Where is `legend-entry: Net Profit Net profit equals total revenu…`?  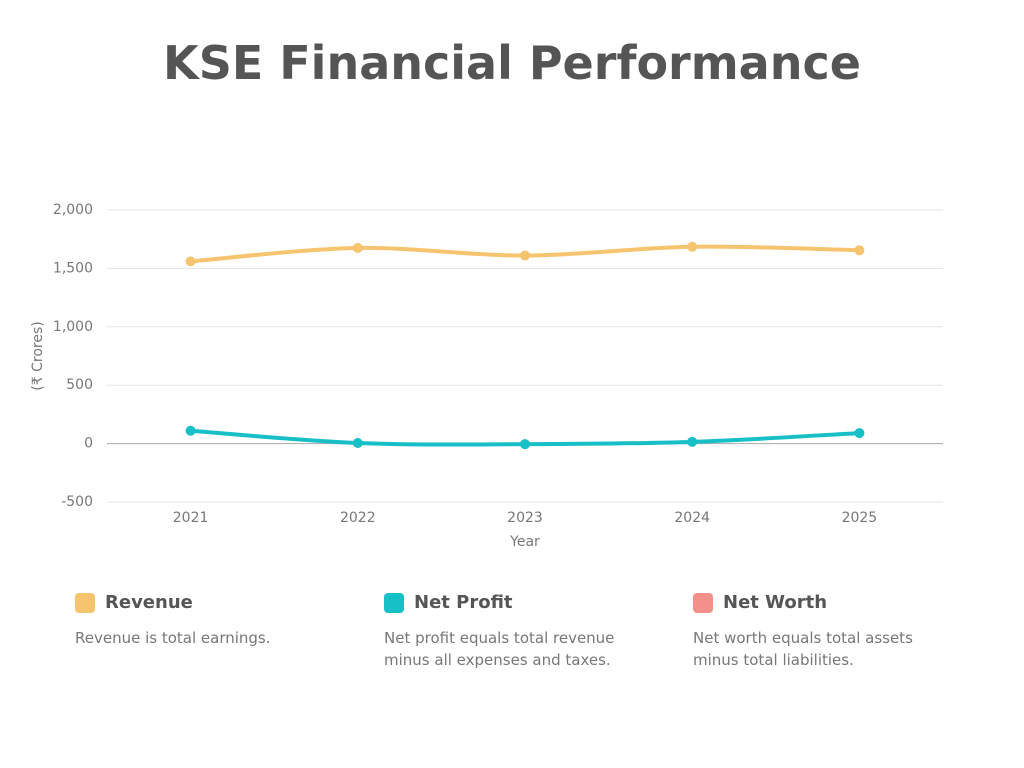
legend-entry: Net Profit Net profit equals total revenu… is located at coordinates (504, 631).